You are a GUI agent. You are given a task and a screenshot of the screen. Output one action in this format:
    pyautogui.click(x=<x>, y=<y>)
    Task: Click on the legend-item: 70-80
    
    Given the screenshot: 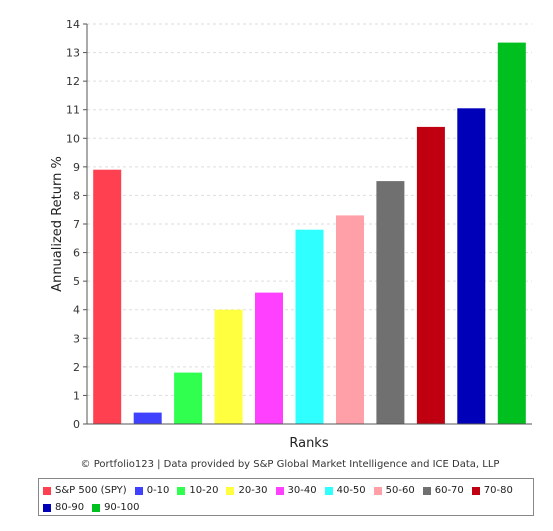 What is the action you would take?
    pyautogui.click(x=492, y=490)
    